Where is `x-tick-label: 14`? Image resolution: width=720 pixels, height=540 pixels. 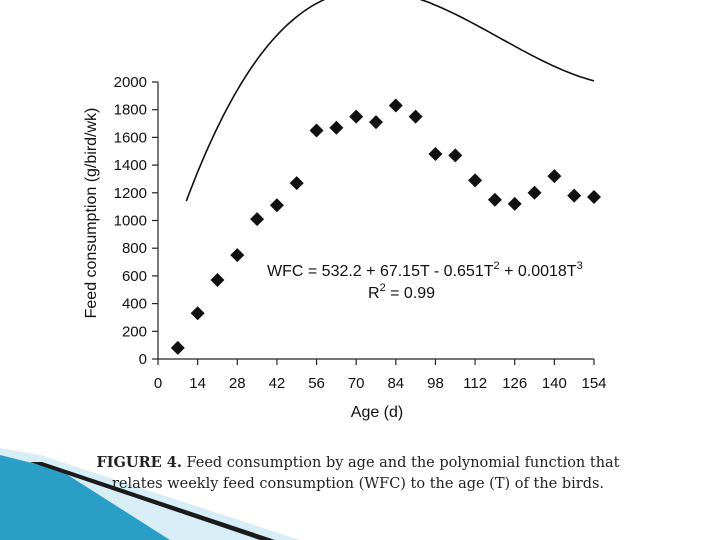
x-tick-label: 14 is located at coordinates (197, 383).